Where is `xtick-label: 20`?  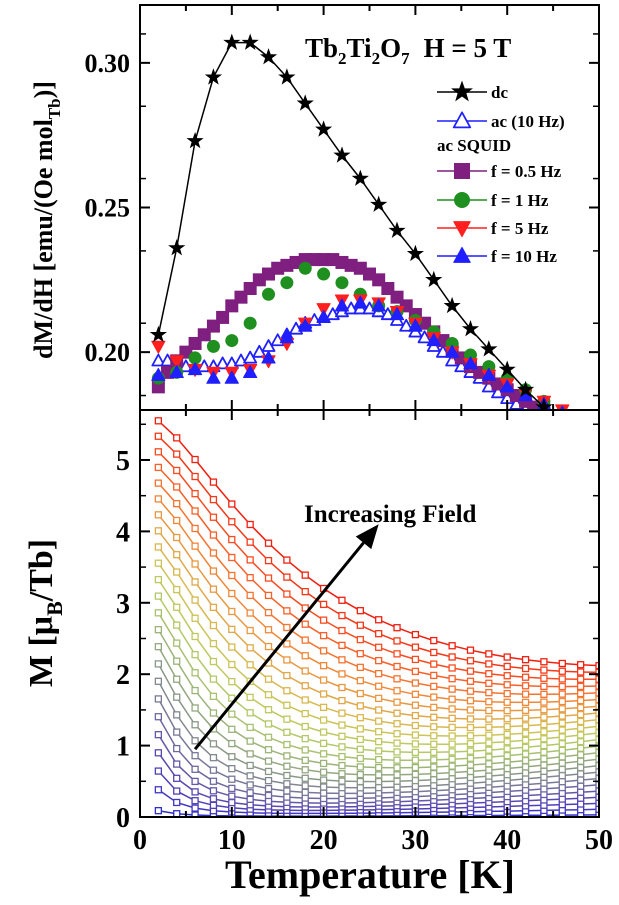
xtick-label: 20 is located at coordinates (324, 840).